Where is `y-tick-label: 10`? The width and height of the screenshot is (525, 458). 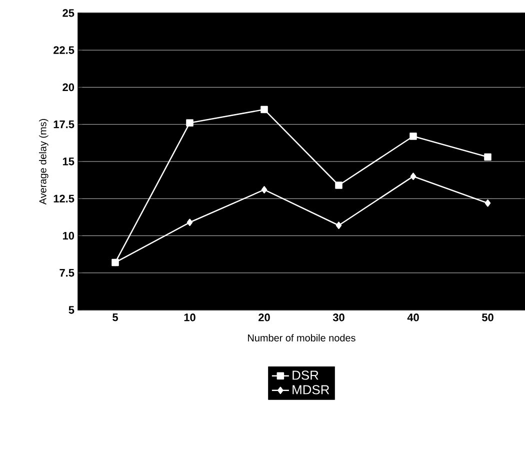
y-tick-label: 10 is located at coordinates (68, 236).